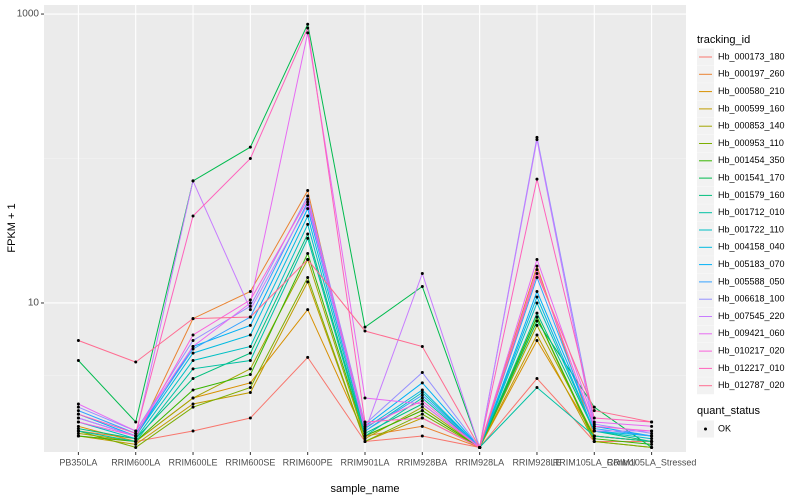 This screenshot has width=800, height=500. Describe the element at coordinates (724, 428) in the screenshot. I see `point-legend-label: OK` at that location.